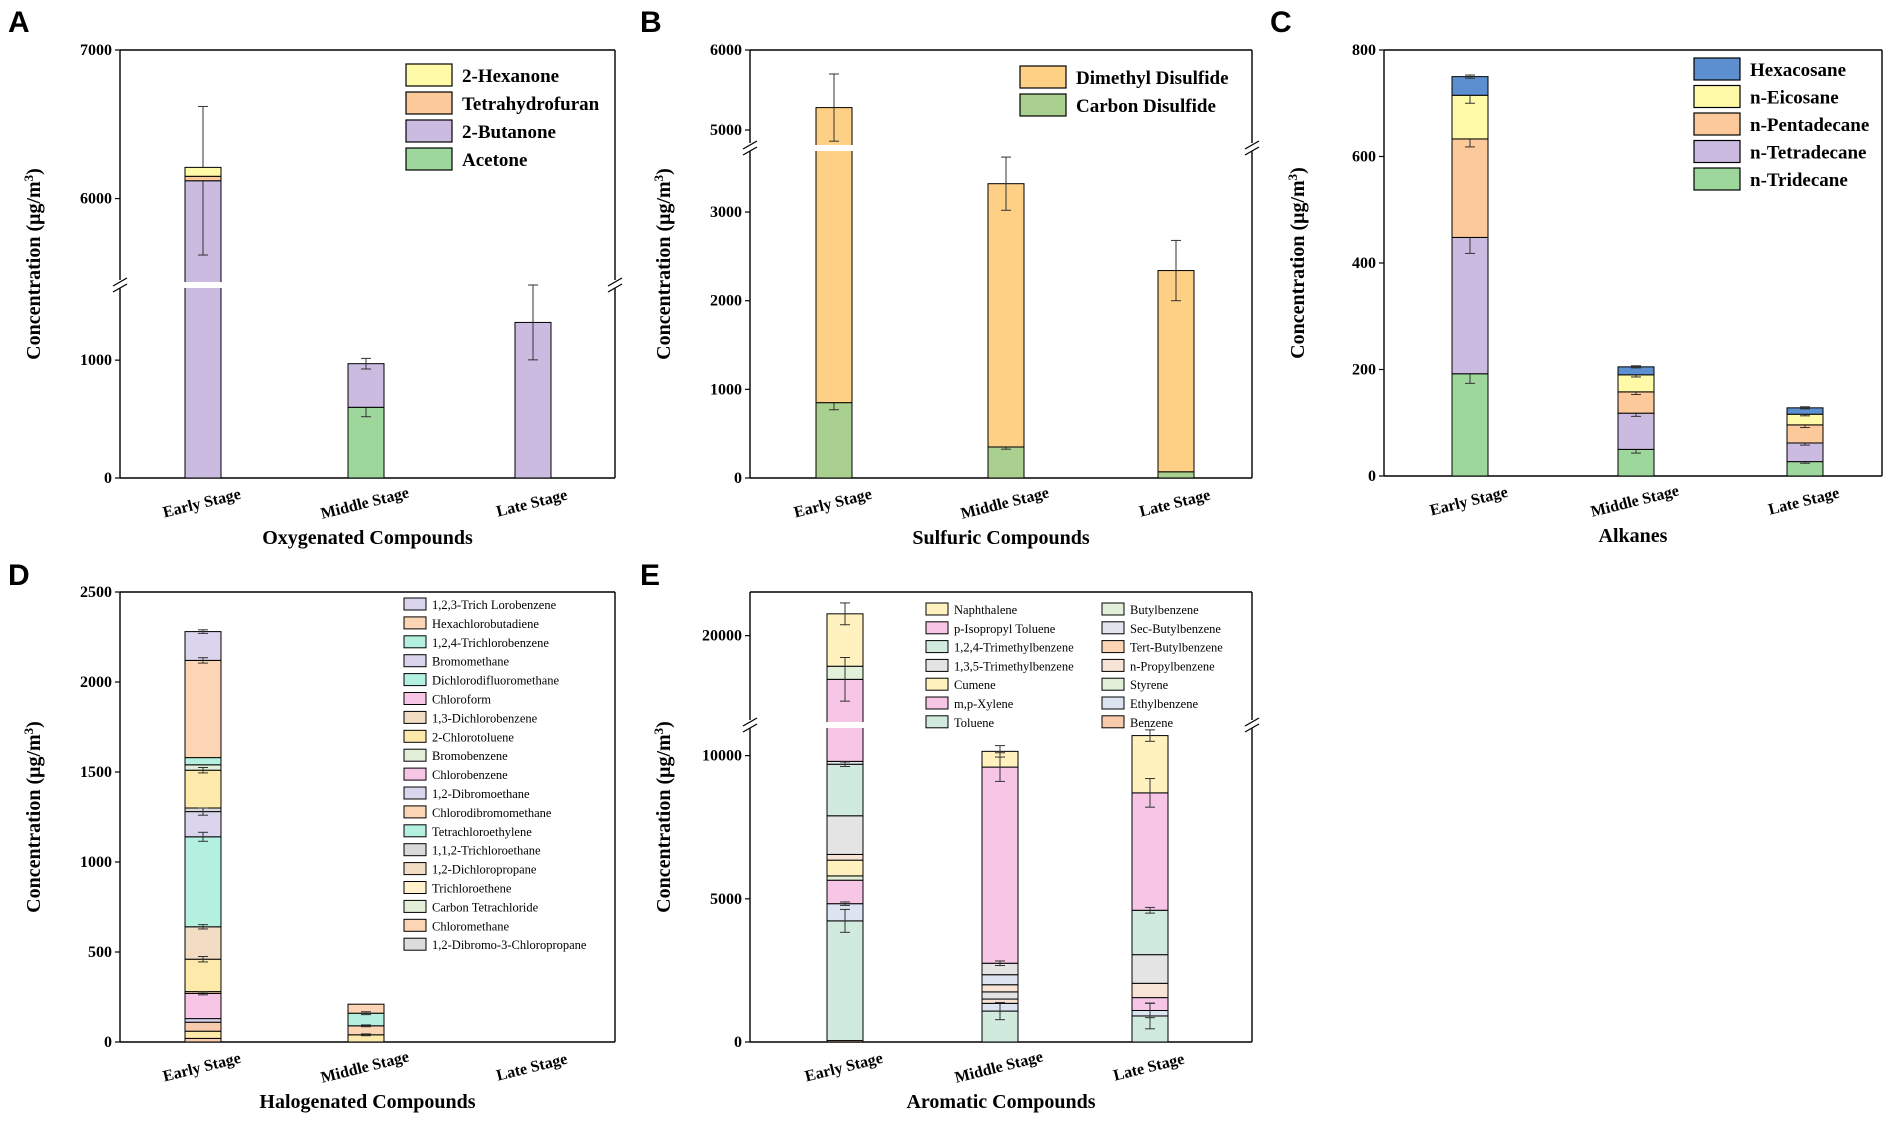 The height and width of the screenshot is (1124, 1902). I want to click on legend-label: Bromomethane, so click(471, 662).